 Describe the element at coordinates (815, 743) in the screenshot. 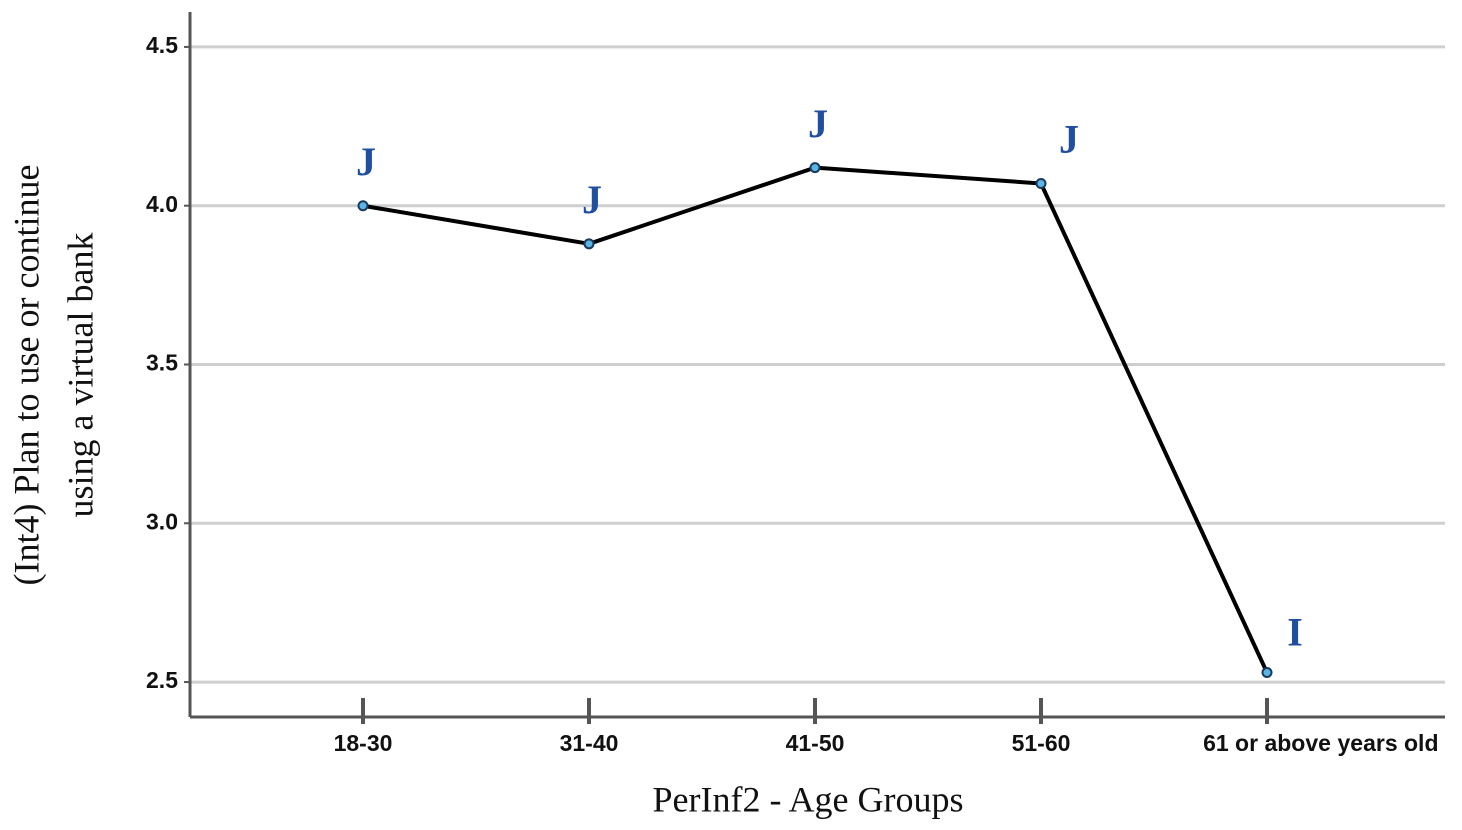

I see `x-tick-label: 41-50` at that location.